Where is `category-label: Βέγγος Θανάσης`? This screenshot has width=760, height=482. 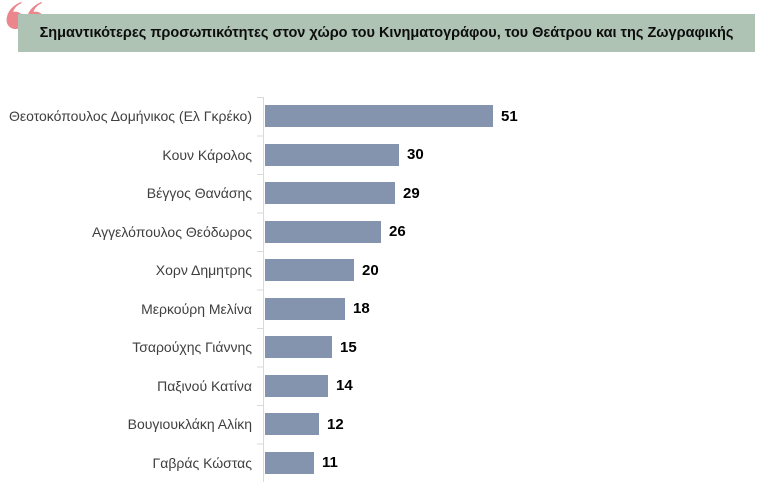 category-label: Βέγγος Θανάσης is located at coordinates (199, 193).